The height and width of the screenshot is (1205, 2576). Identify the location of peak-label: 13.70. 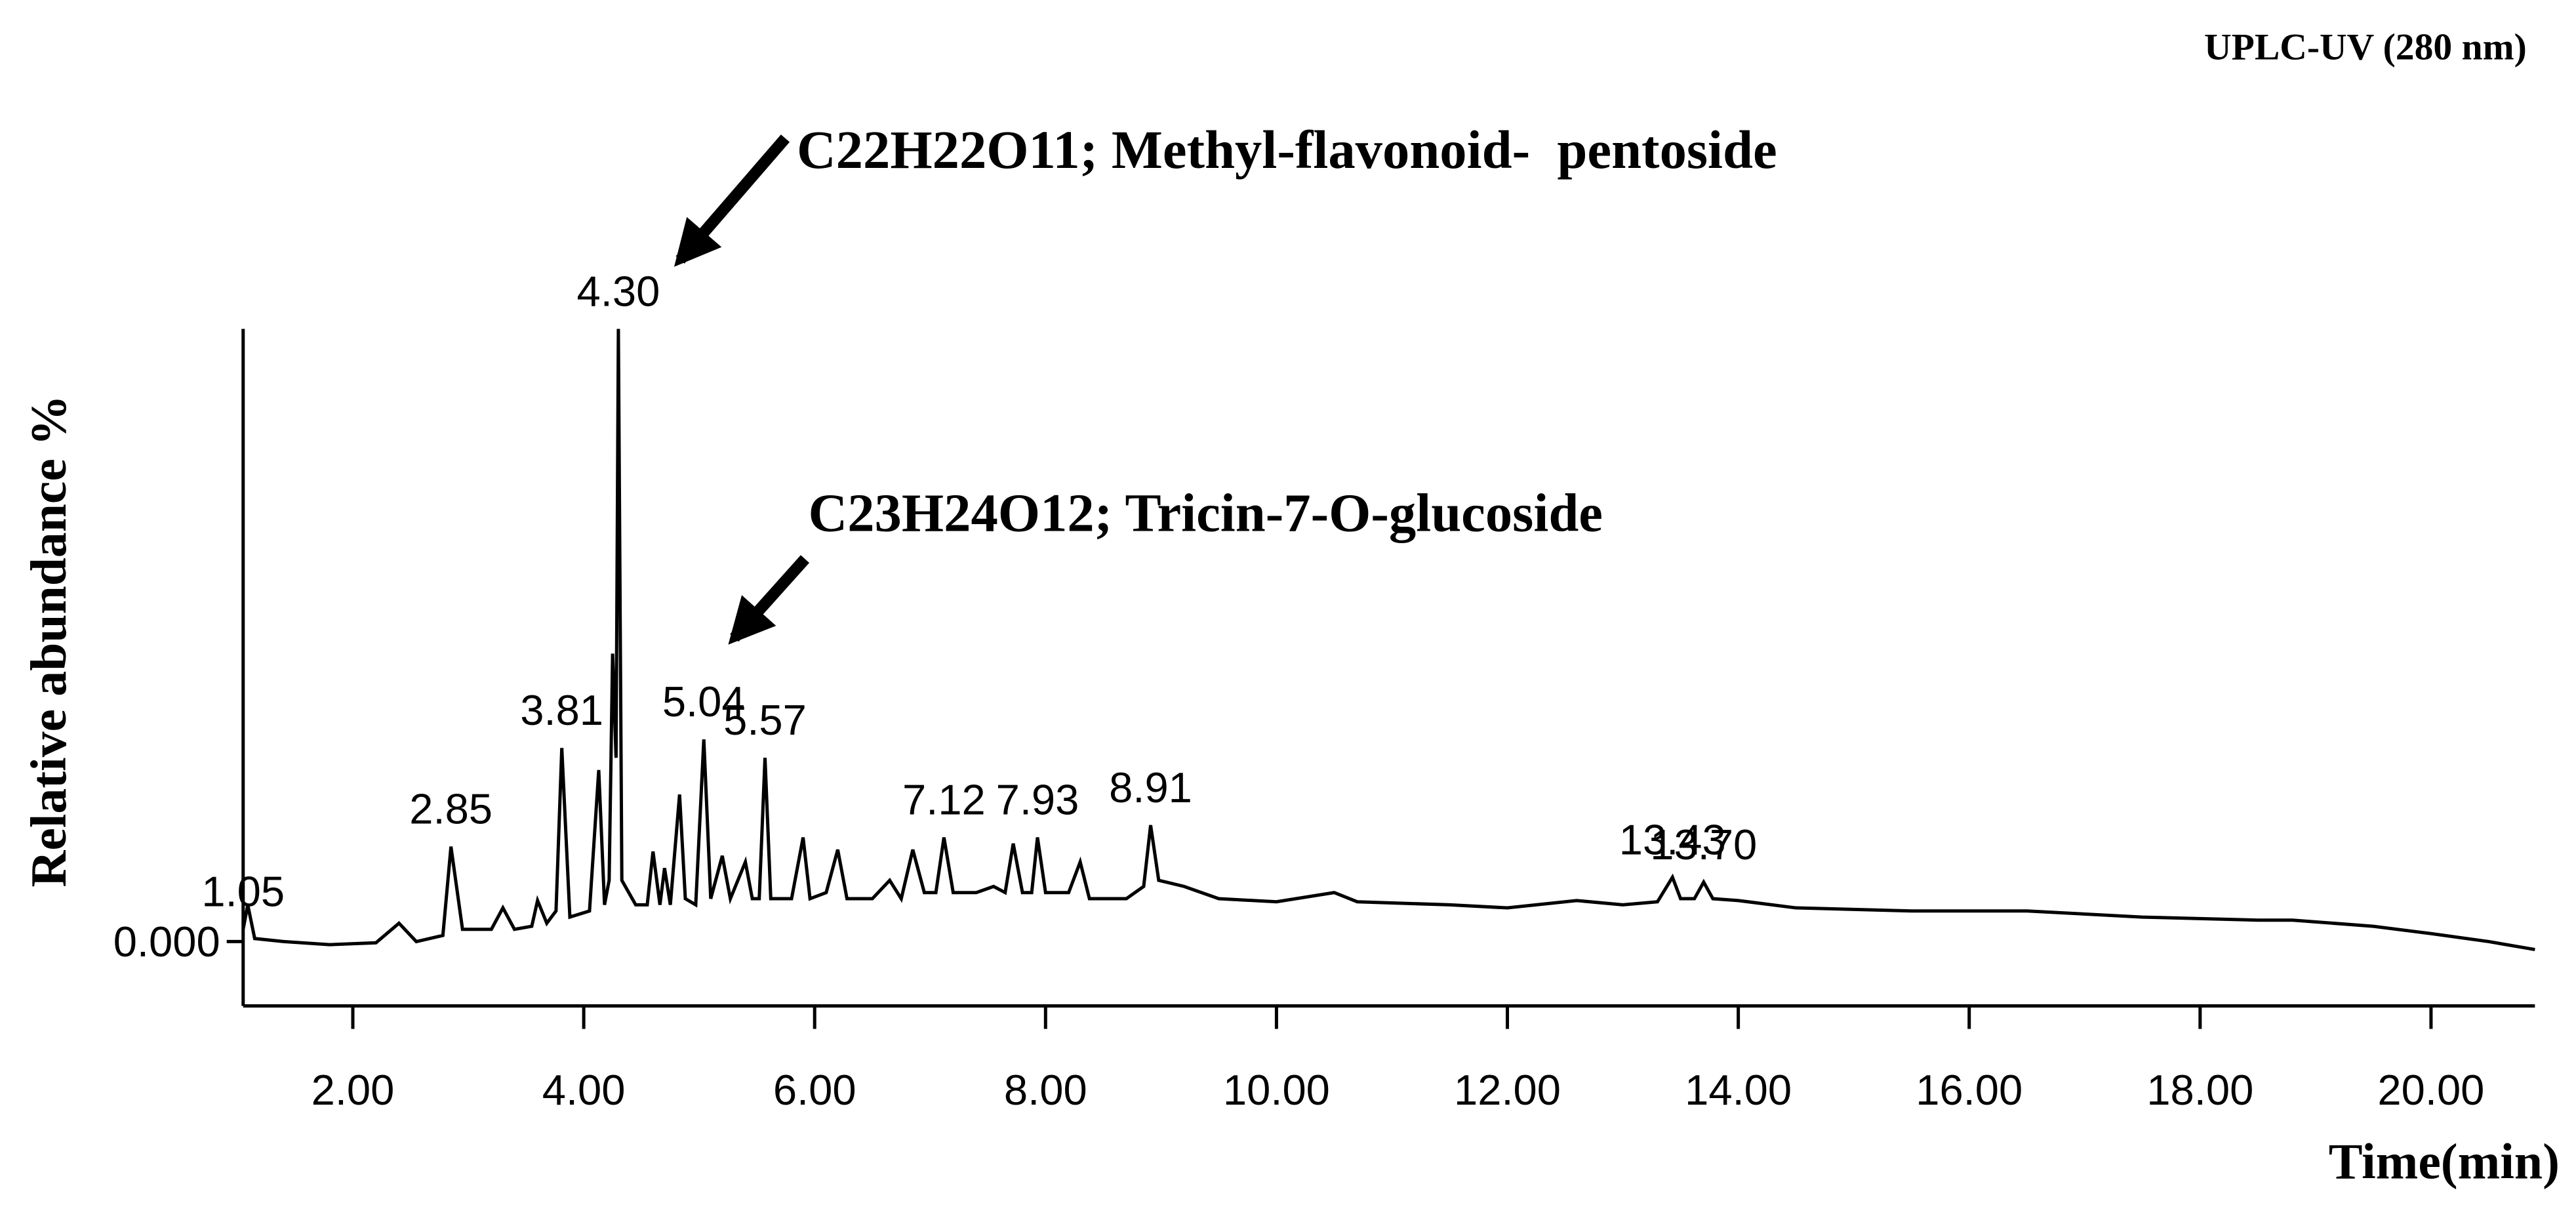
(1703, 844).